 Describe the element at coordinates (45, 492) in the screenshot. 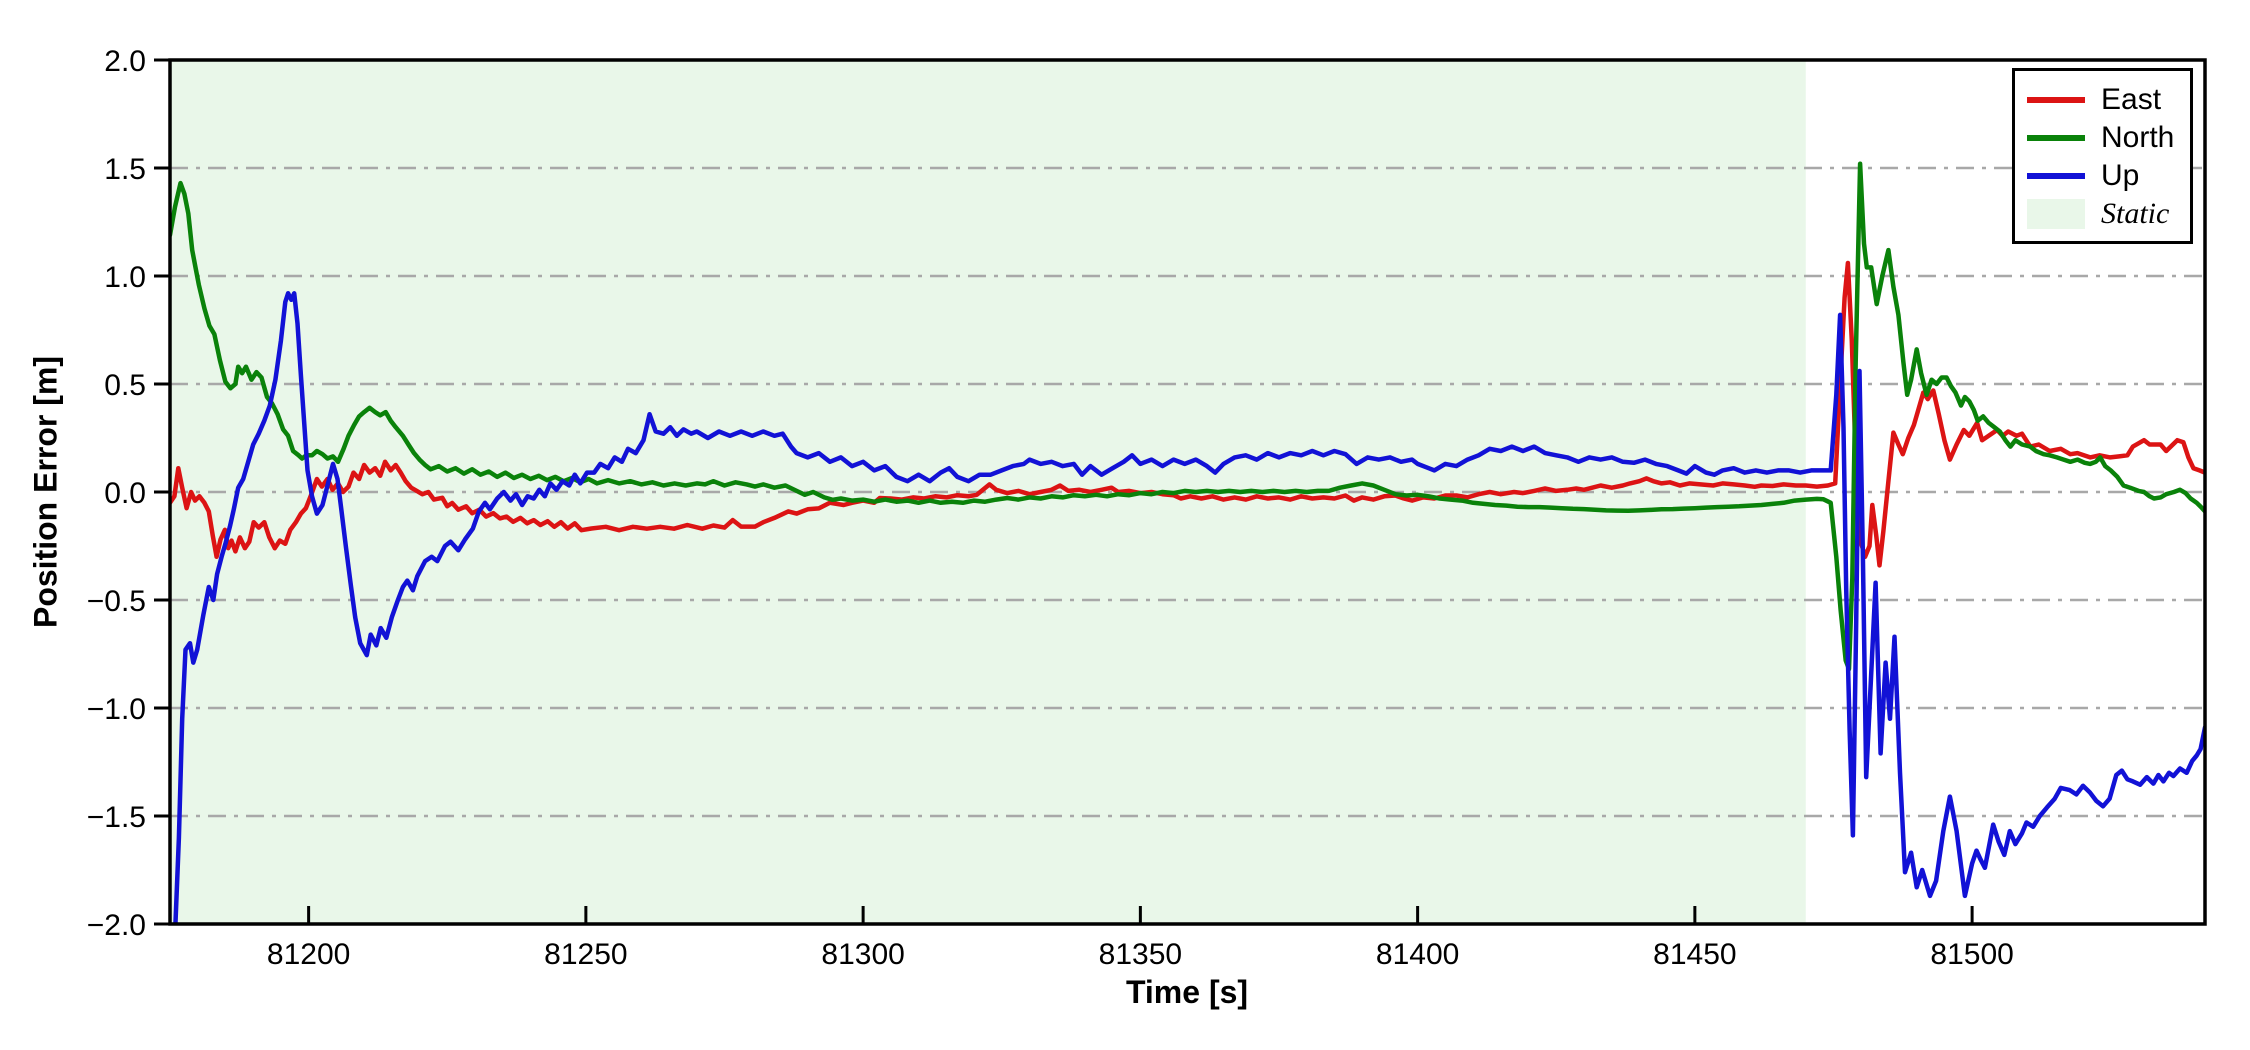

I see `y-axis-title: Position Error [m]` at that location.